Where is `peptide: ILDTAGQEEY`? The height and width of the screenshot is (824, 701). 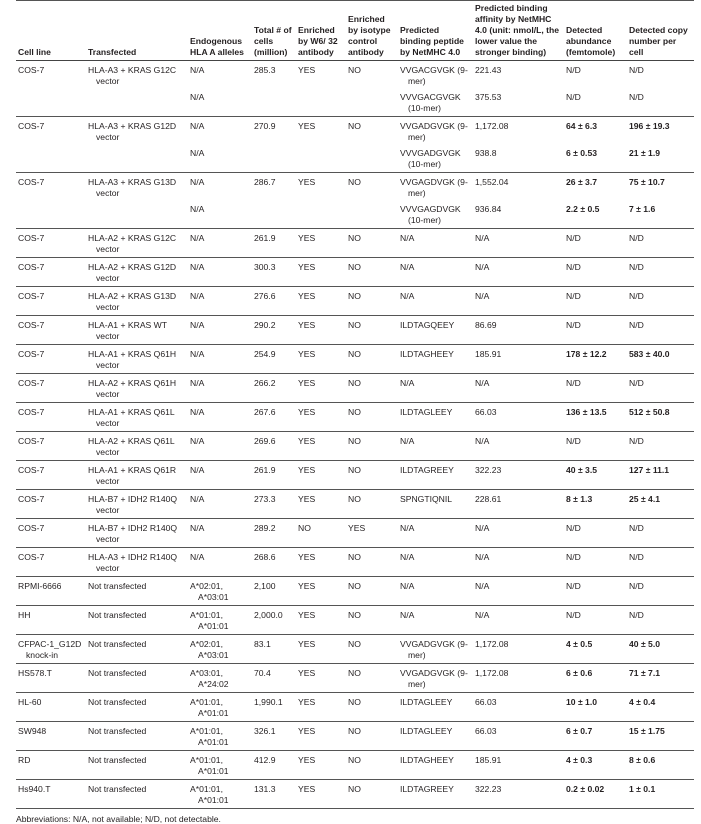 peptide: ILDTAGQEEY is located at coordinates (435, 330).